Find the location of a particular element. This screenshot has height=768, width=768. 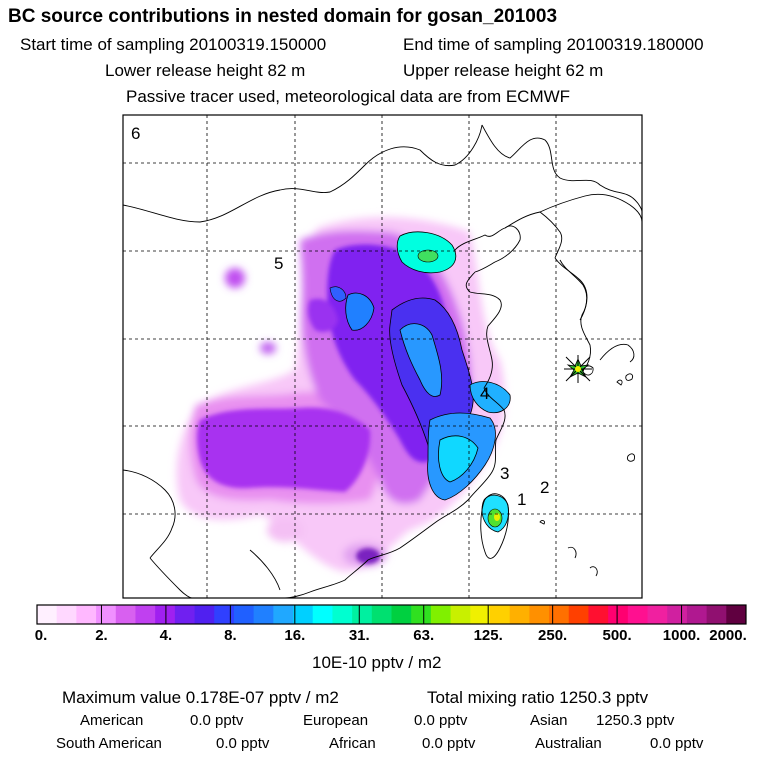

african-label: African is located at coordinates (352, 743).